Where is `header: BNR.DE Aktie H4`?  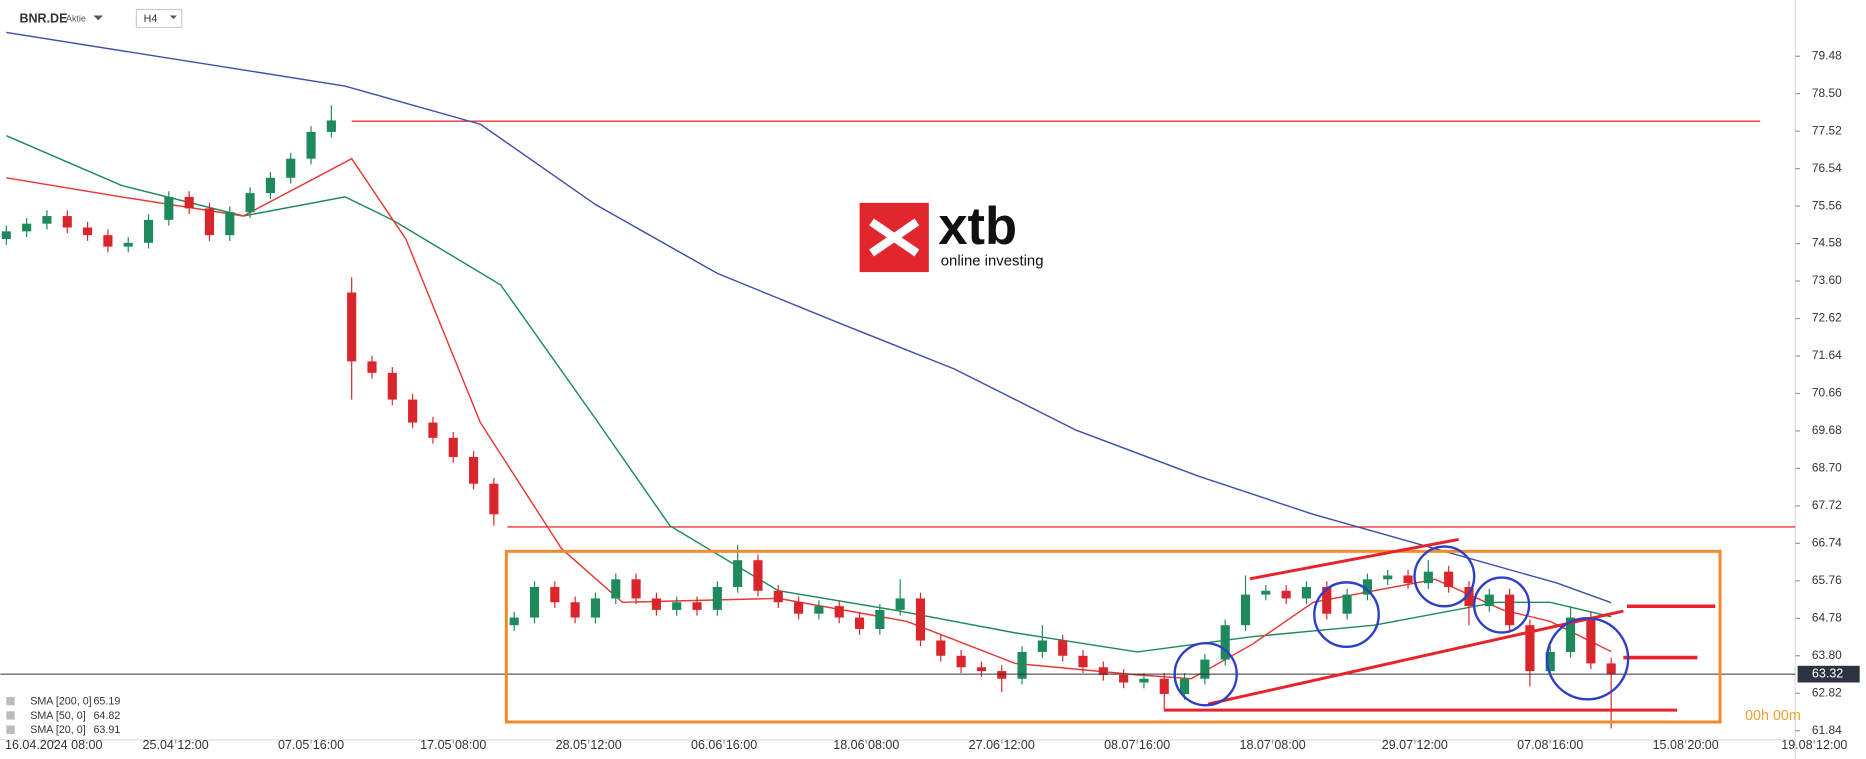
header: BNR.DE Aktie H4 is located at coordinates (101, 18).